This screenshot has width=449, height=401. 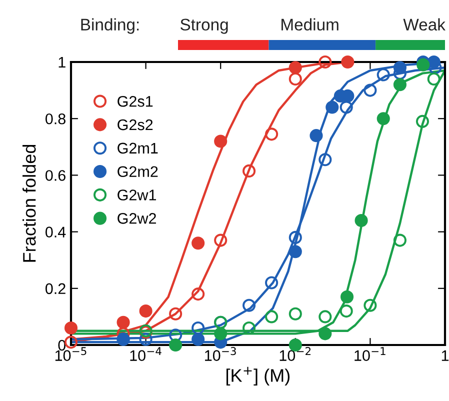 I want to click on legend-label: G2m1, so click(x=138, y=148).